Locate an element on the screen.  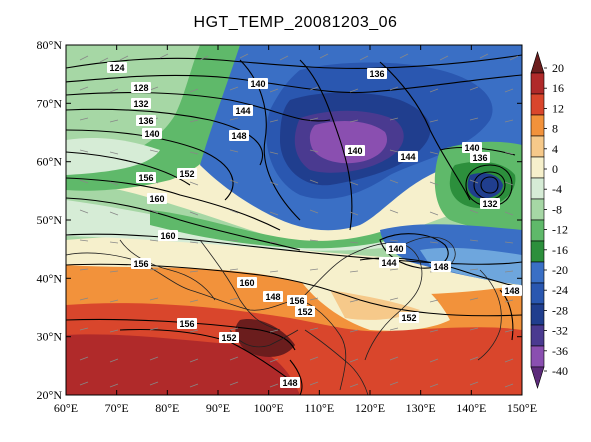
contour-label: 128 is located at coordinates (141, 87).